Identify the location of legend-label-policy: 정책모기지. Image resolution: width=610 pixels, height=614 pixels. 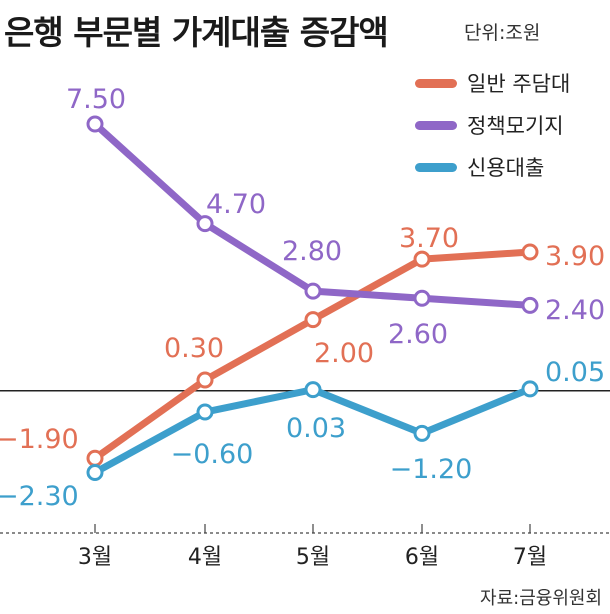
(515, 126).